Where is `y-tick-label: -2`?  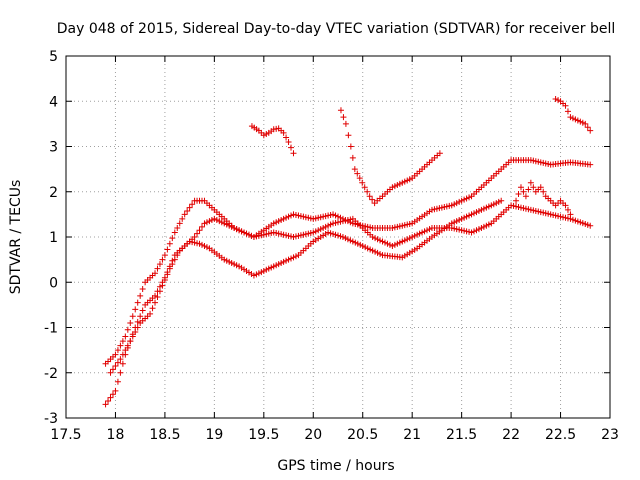 y-tick-label: -2 is located at coordinates (51, 374).